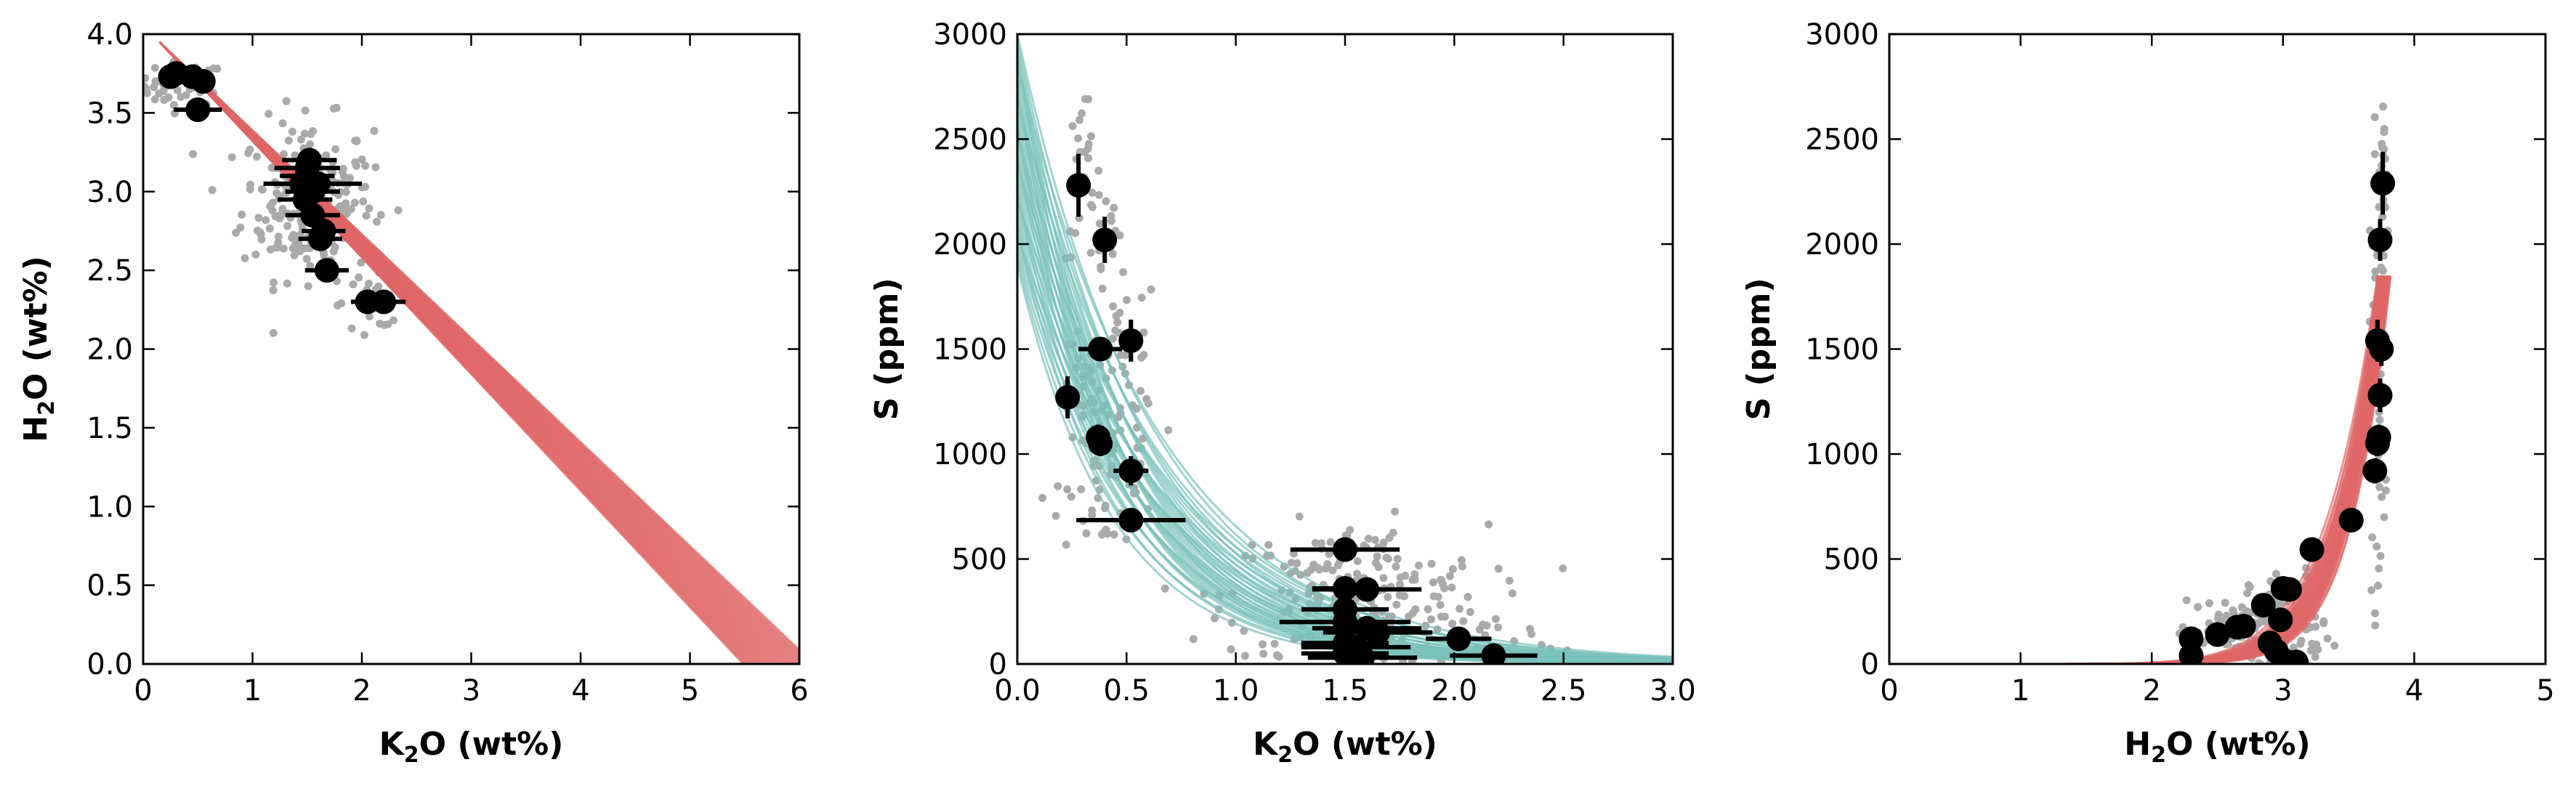 The height and width of the screenshot is (786, 2576). Describe the element at coordinates (690, 691) in the screenshot. I see `x-tick-label: 5` at that location.